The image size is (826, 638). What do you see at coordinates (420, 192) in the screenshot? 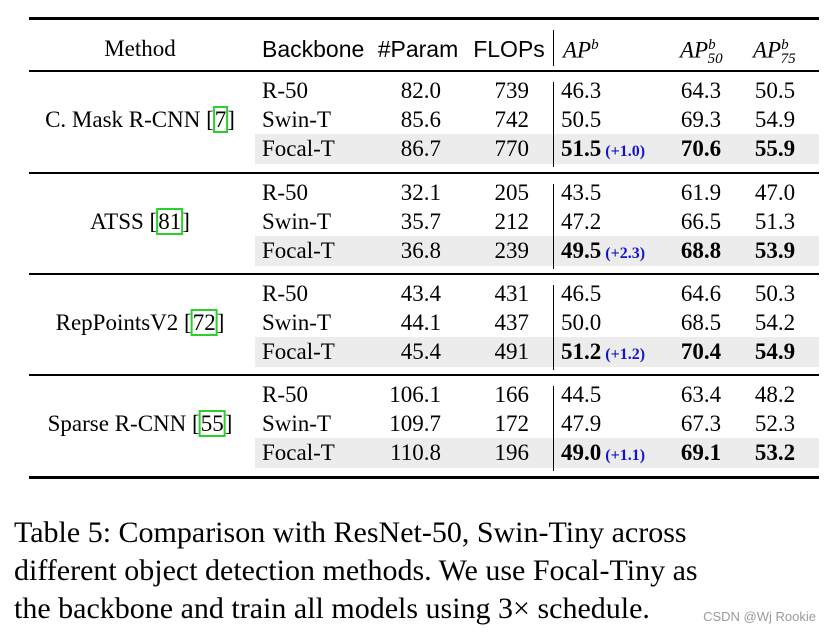
I see `param-cell: 32.1` at bounding box center [420, 192].